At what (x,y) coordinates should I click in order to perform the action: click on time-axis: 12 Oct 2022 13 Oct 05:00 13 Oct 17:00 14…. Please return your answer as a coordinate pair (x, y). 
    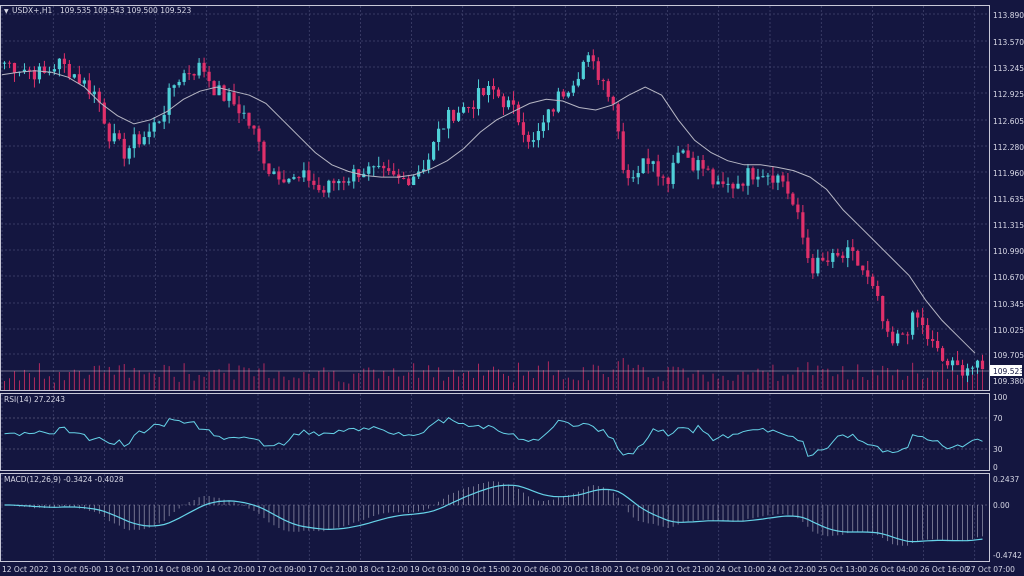
    Looking at the image, I should click on (508, 569).